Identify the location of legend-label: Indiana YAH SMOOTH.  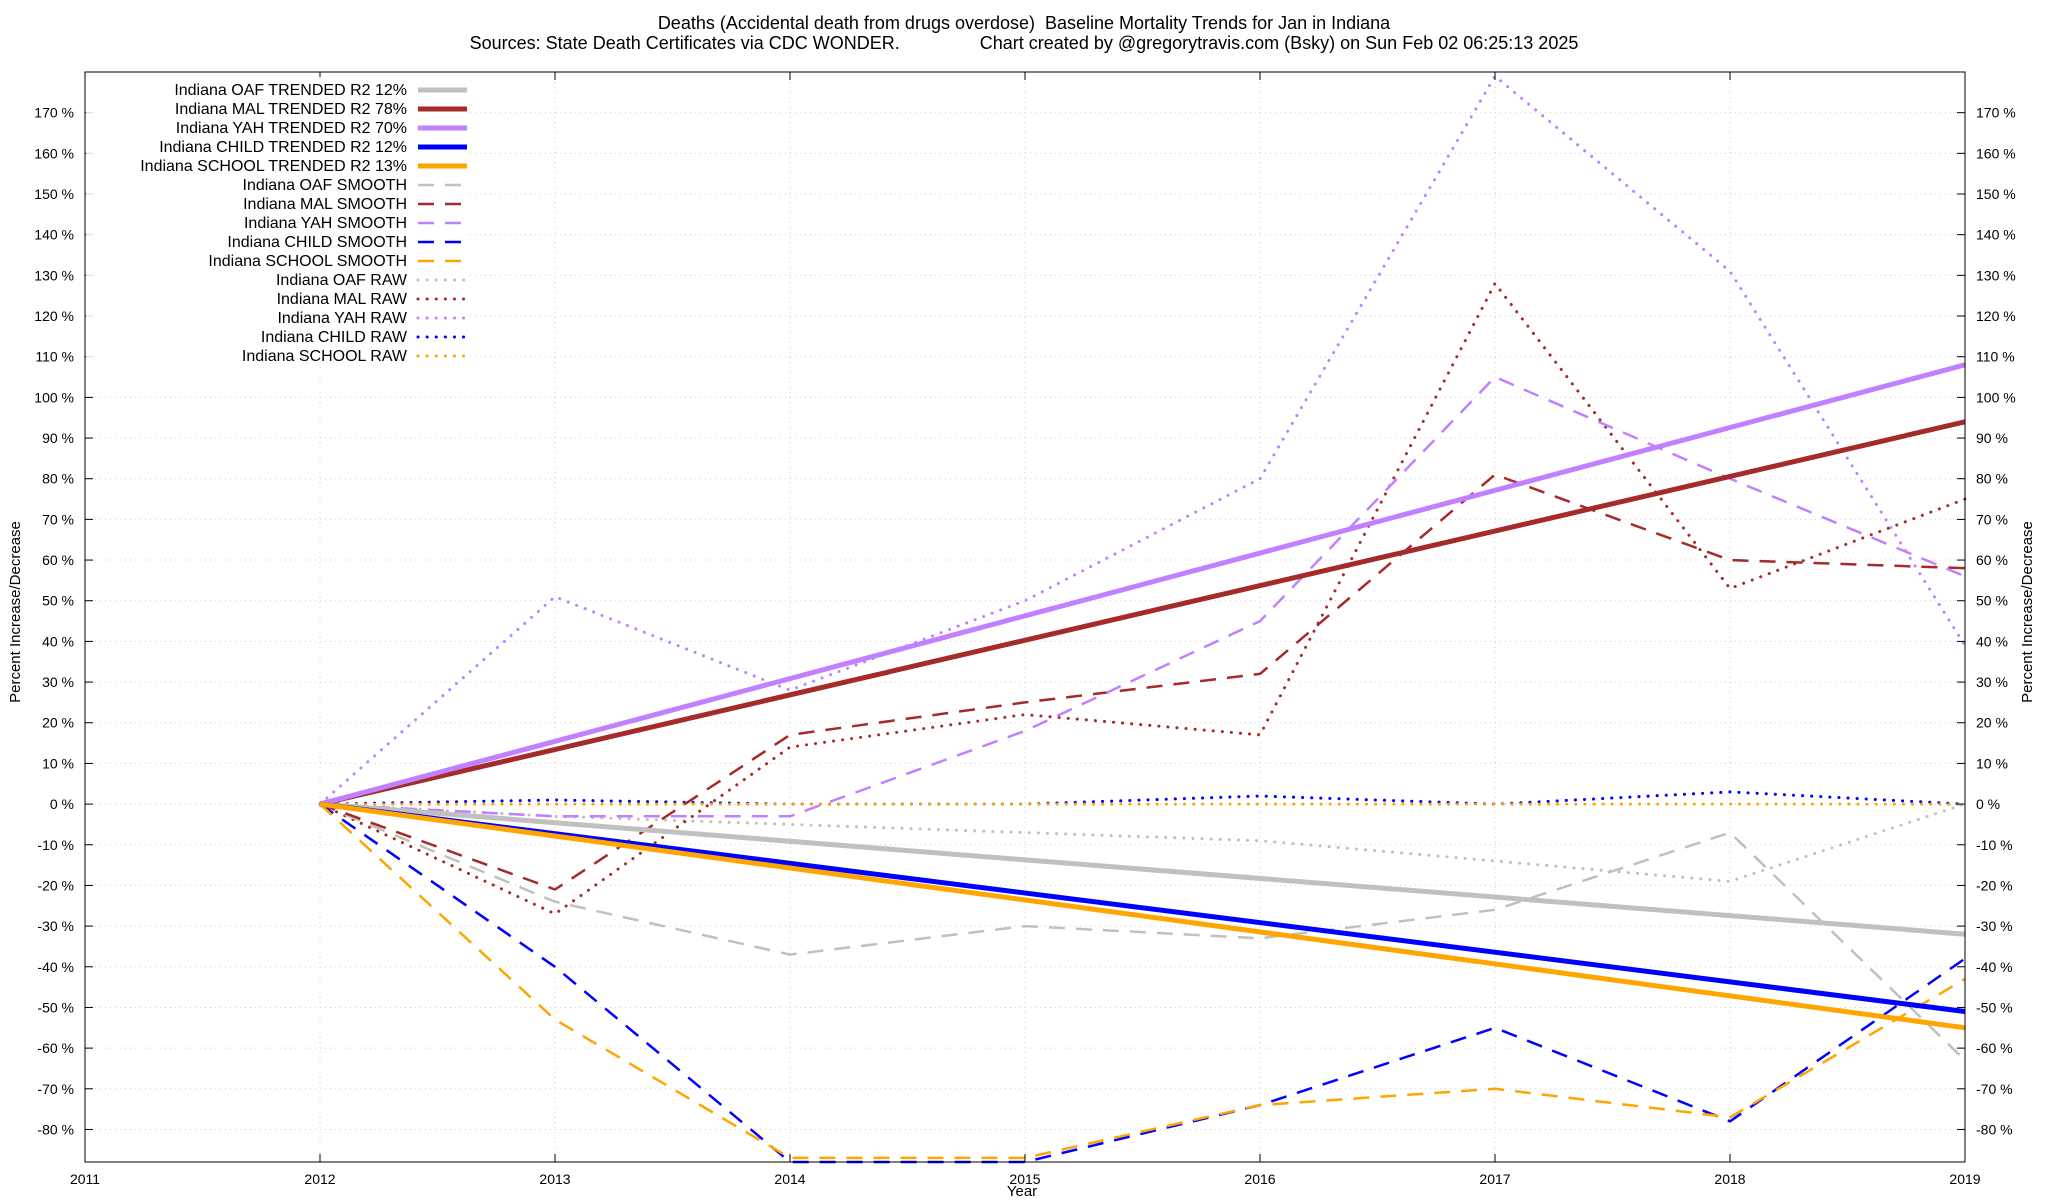
(325, 223).